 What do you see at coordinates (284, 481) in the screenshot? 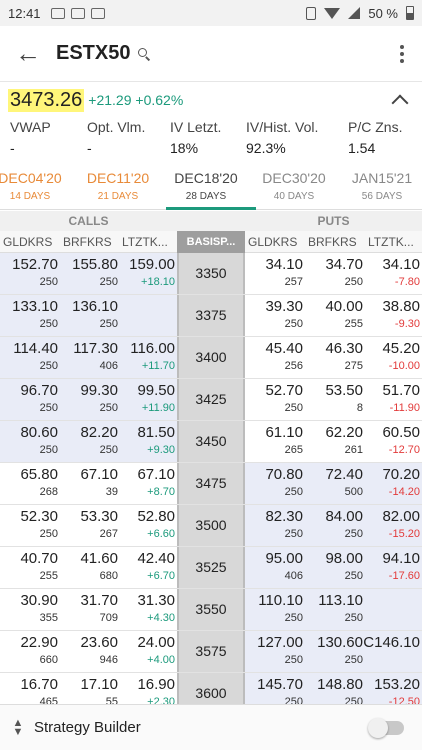
I see `put-bid-cell: 70.80 250` at bounding box center [284, 481].